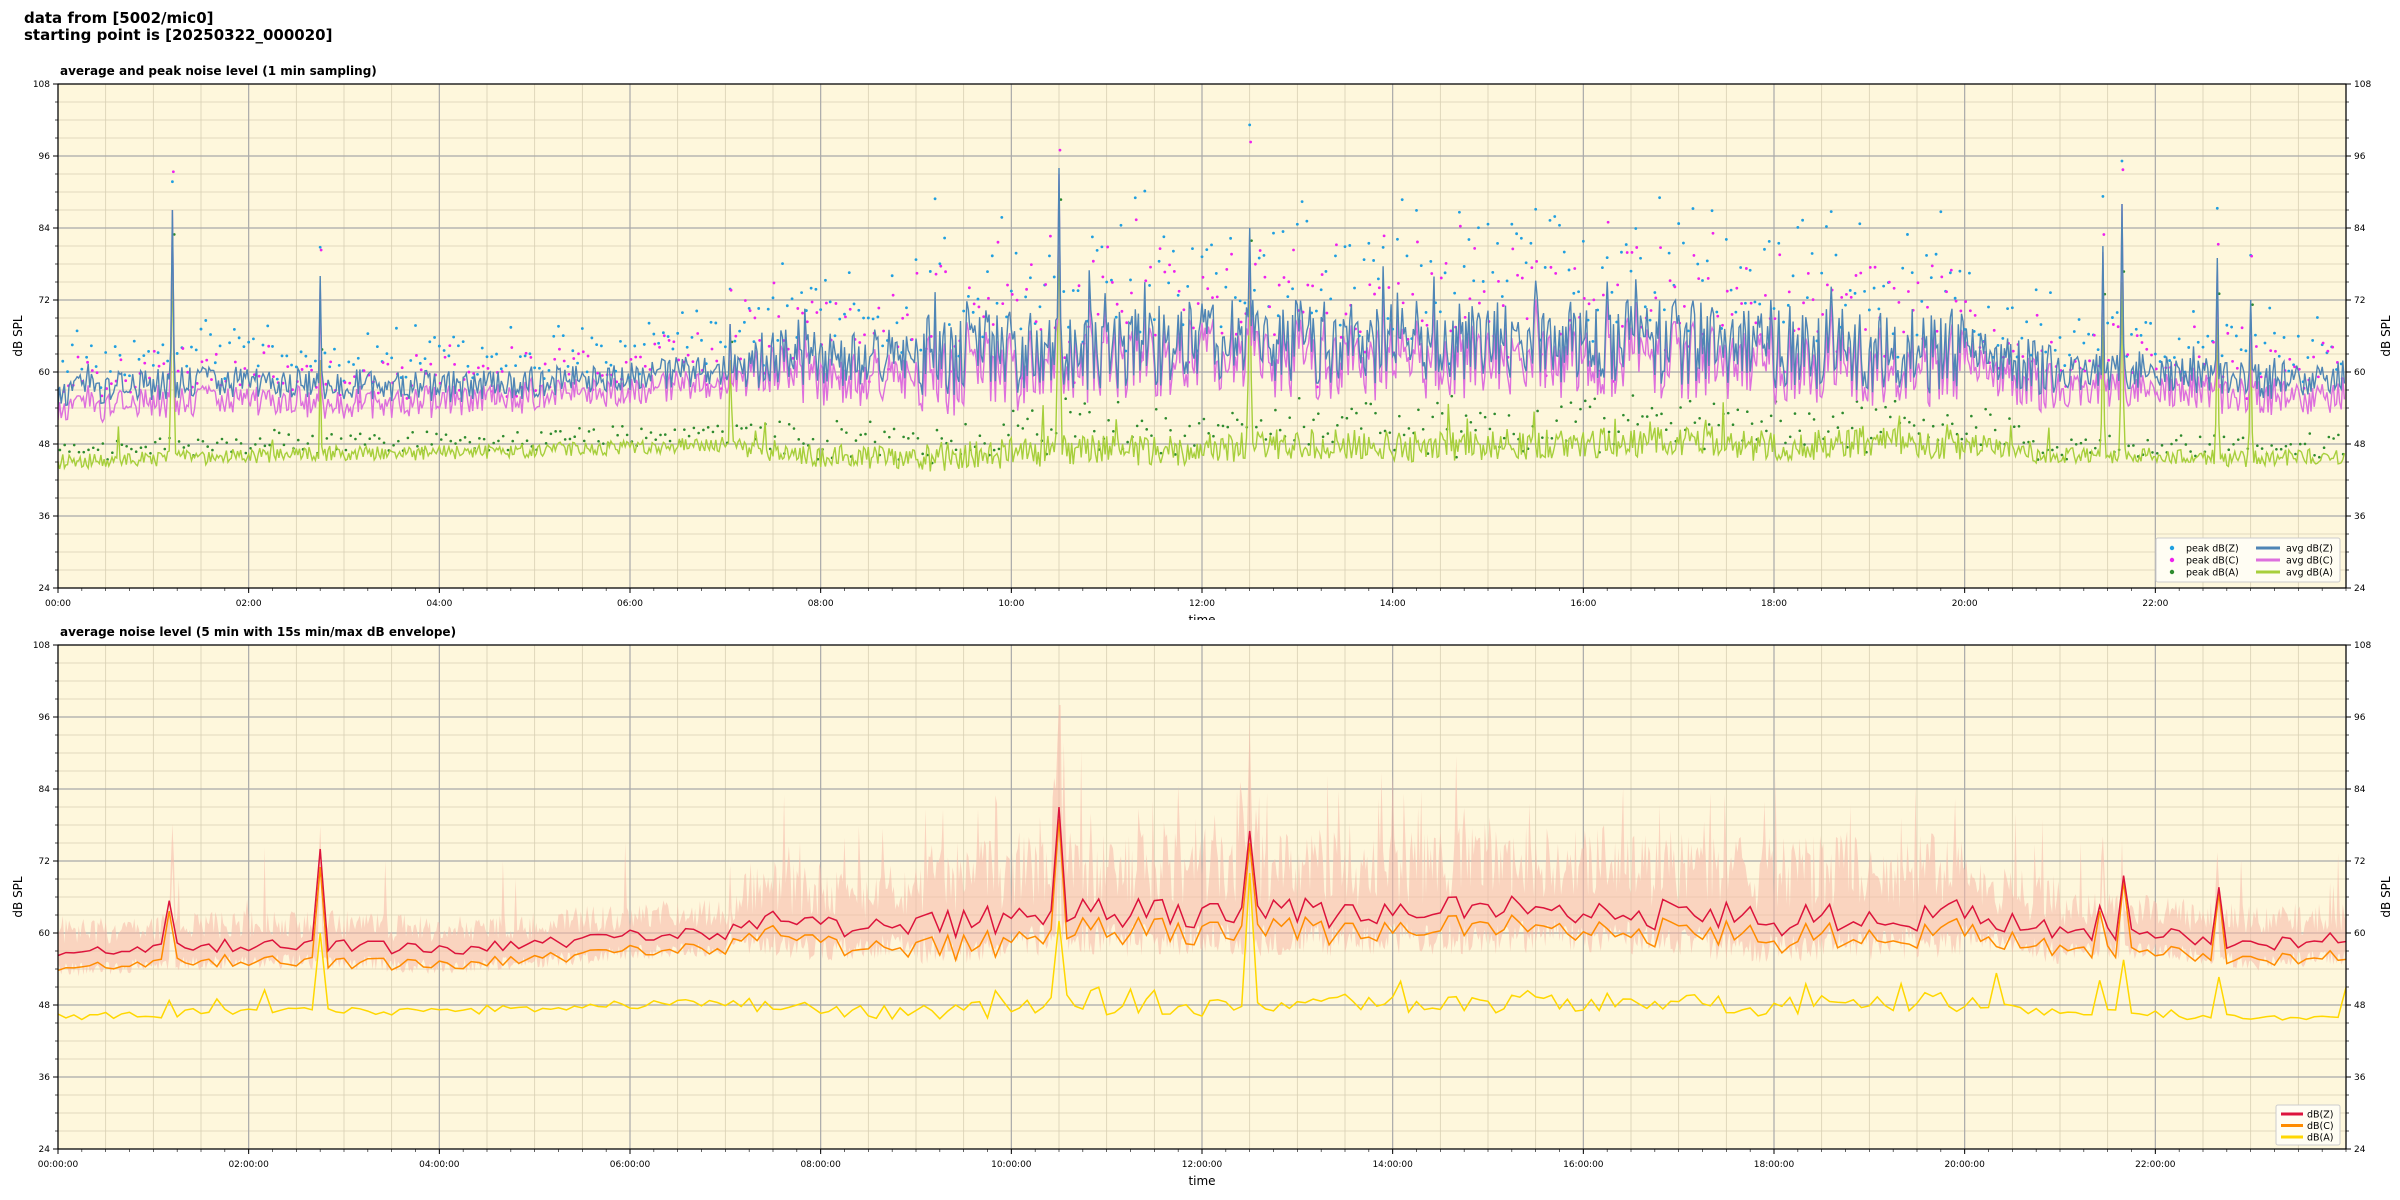 The width and height of the screenshot is (2400, 1200). Describe the element at coordinates (2320, 1126) in the screenshot. I see `legend-label: dB(C)` at that location.